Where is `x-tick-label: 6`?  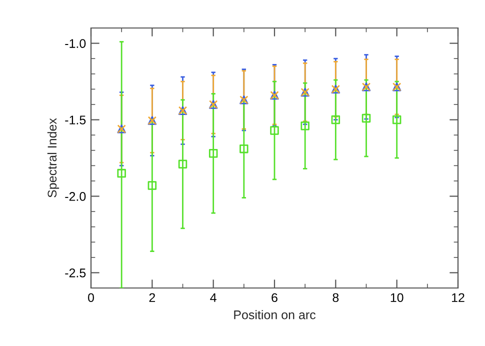
x-tick-label: 6 is located at coordinates (275, 297).